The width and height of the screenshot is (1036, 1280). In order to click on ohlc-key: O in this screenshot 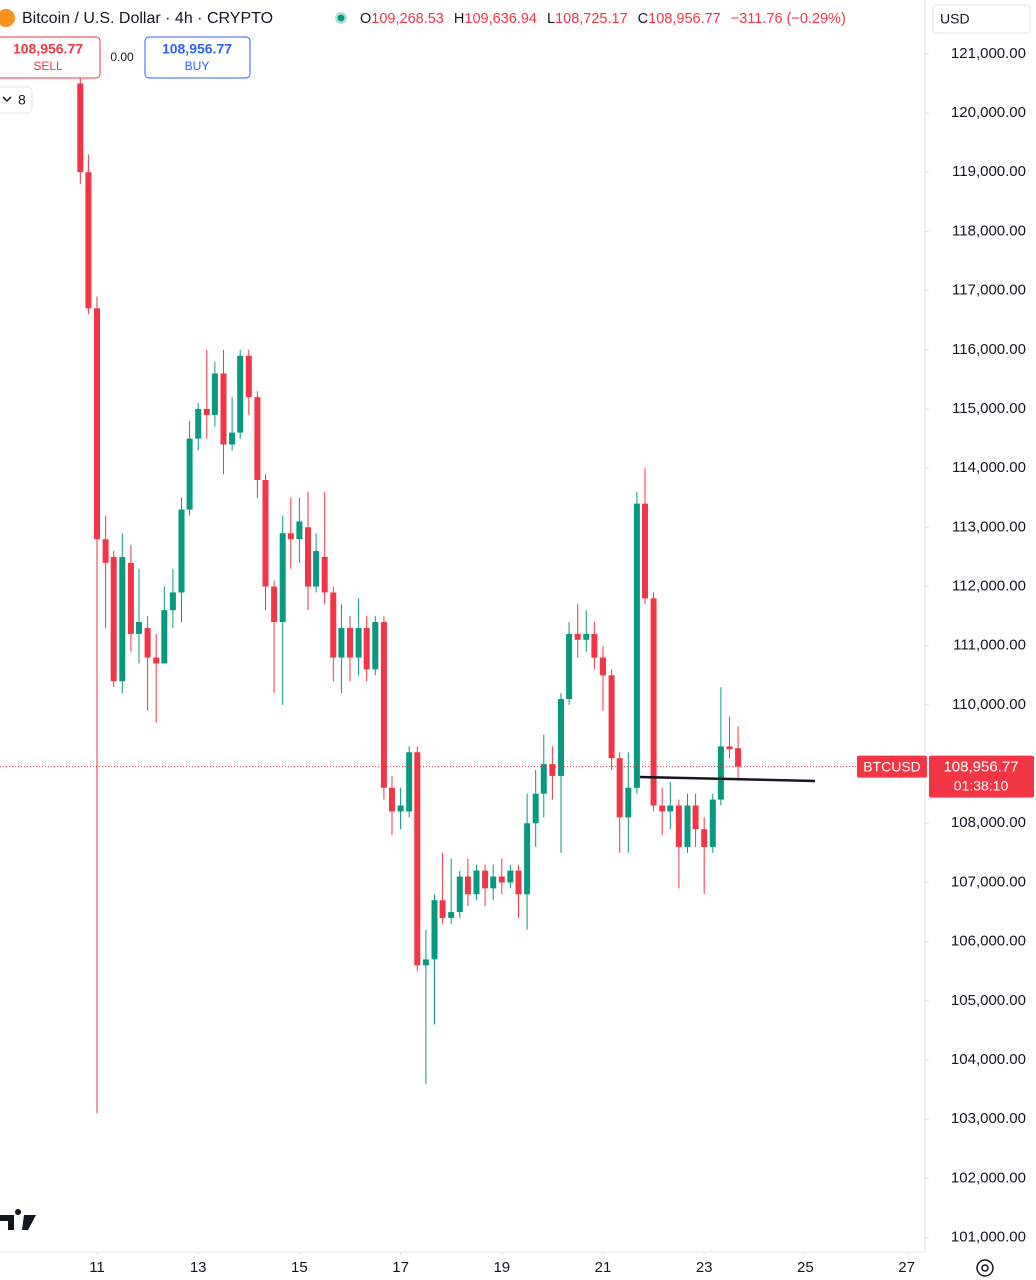, I will do `click(365, 19)`.